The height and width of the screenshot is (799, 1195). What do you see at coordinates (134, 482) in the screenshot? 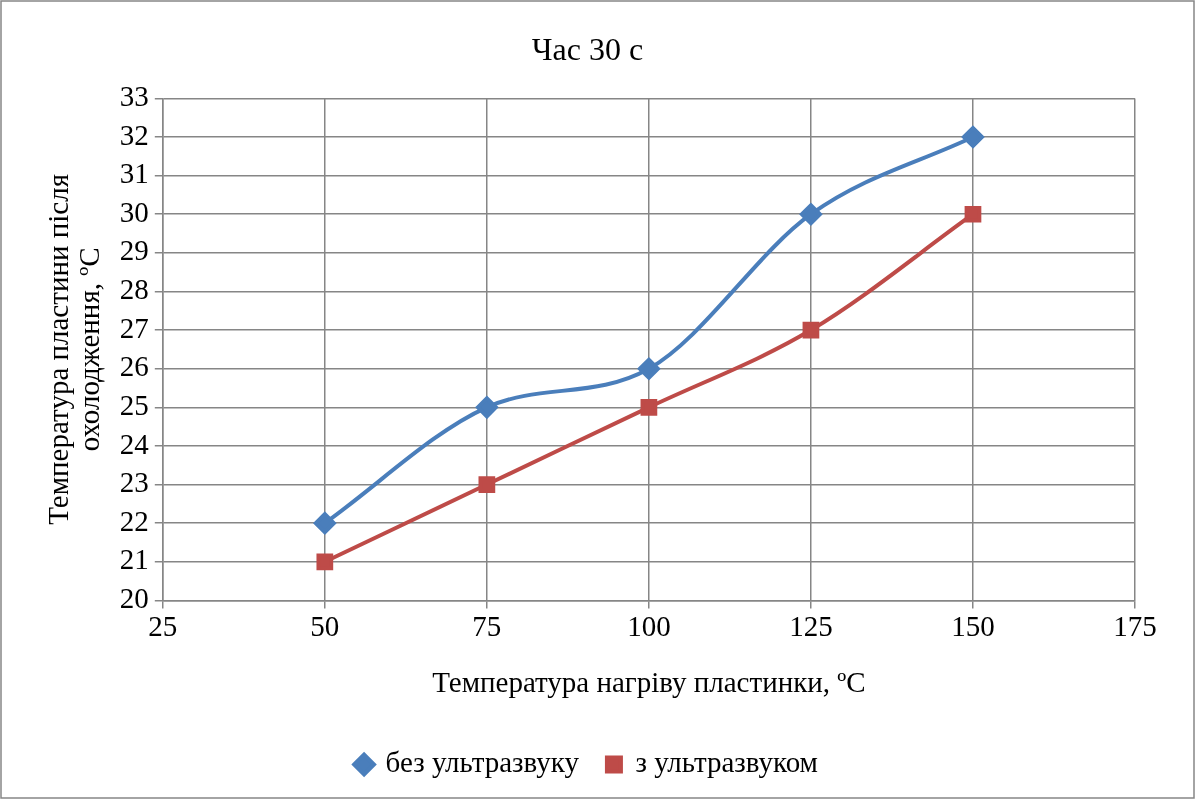
I see `y-tick-label: 23` at bounding box center [134, 482].